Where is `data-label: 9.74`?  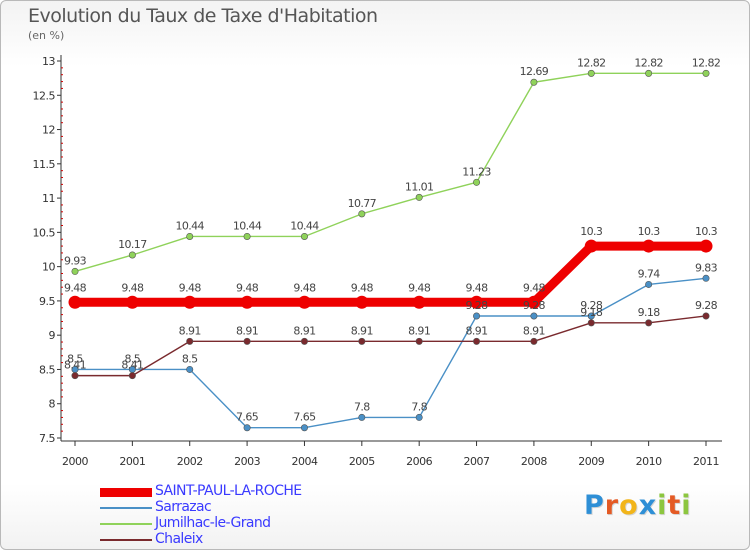
data-label: 9.74 is located at coordinates (649, 273).